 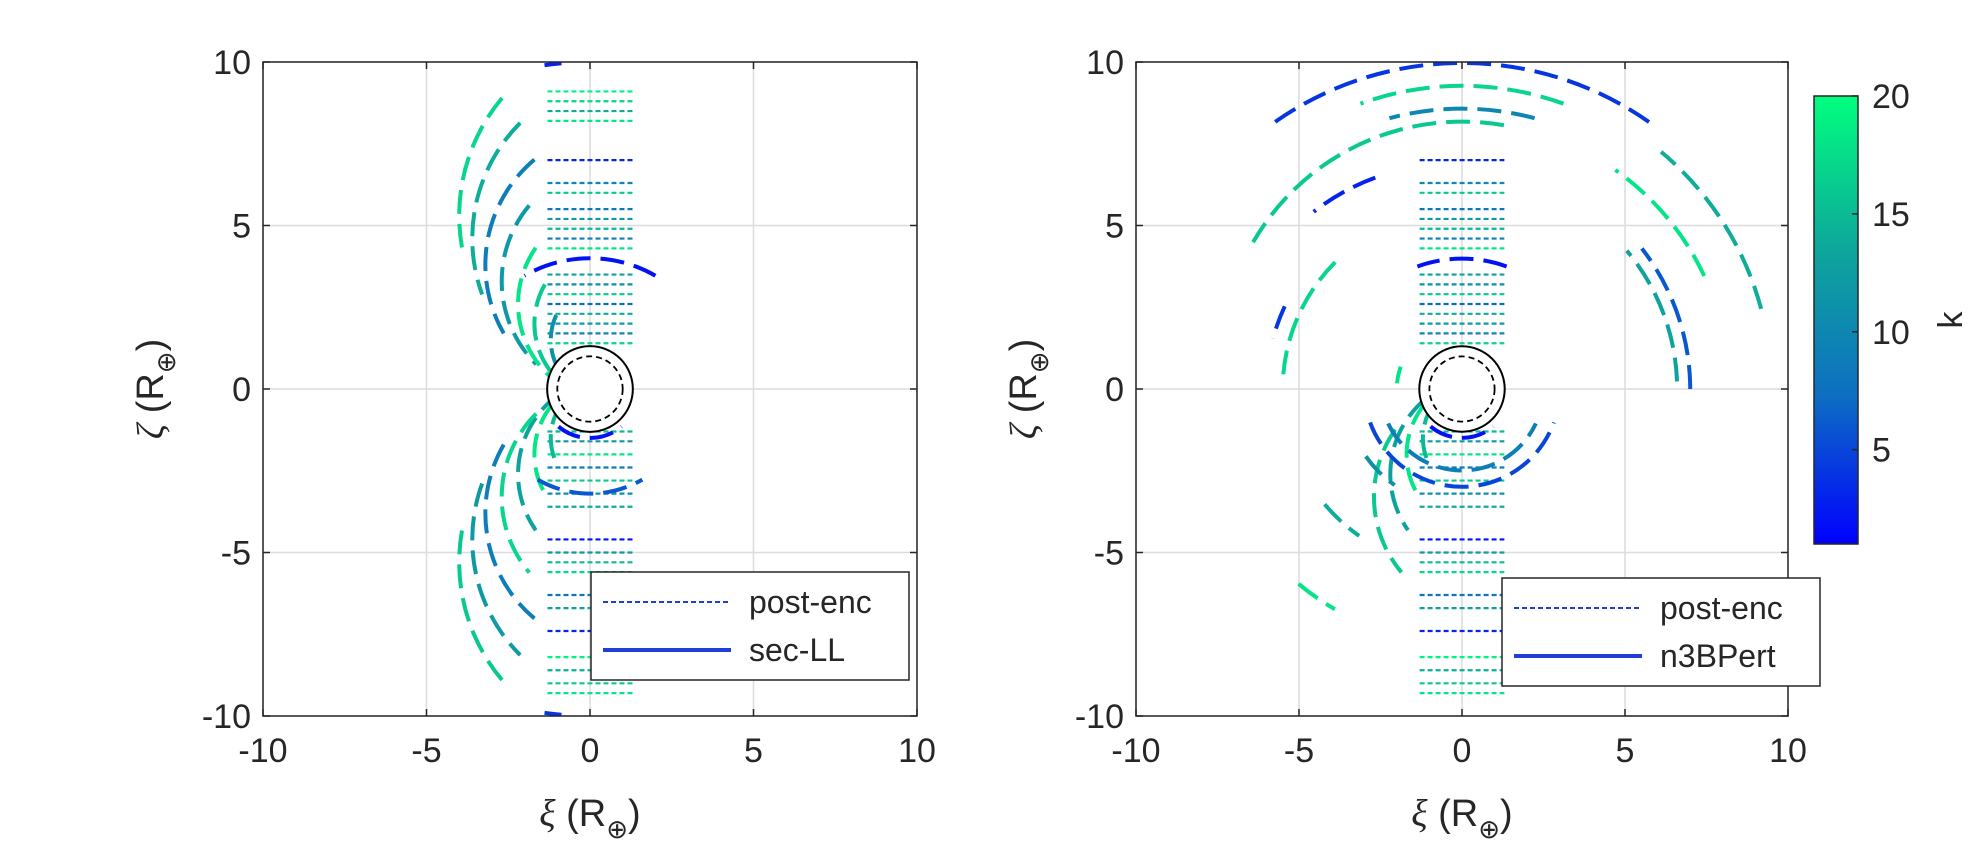 What do you see at coordinates (1891, 97) in the screenshot?
I see `colorbar-tick-label: 20` at bounding box center [1891, 97].